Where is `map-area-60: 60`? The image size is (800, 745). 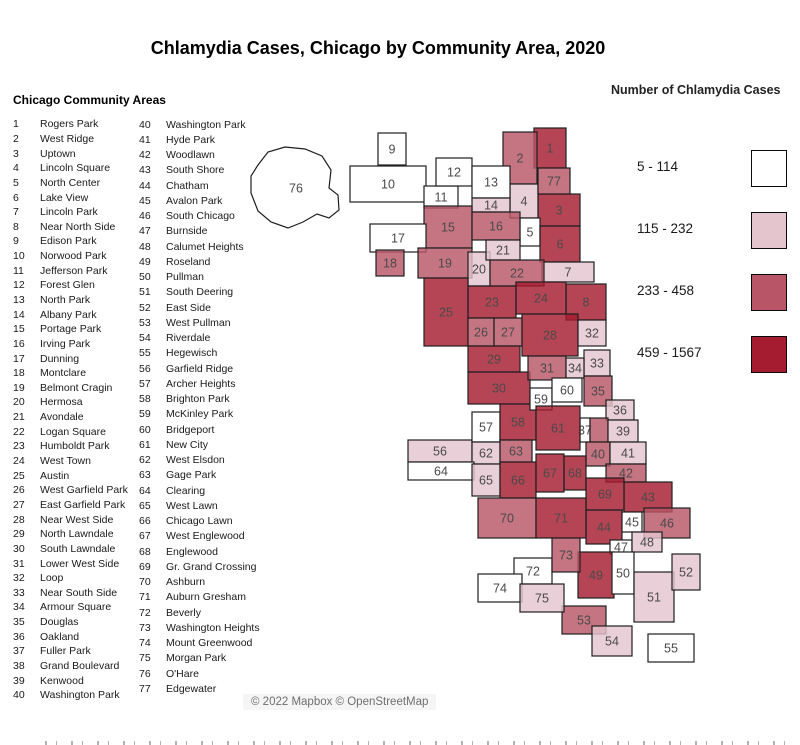 map-area-60: 60 is located at coordinates (567, 390).